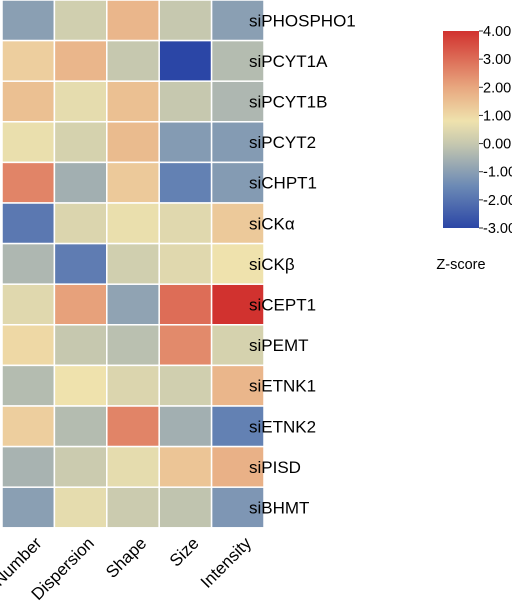  Describe the element at coordinates (226, 562) in the screenshot. I see `column-label: Intensity` at that location.